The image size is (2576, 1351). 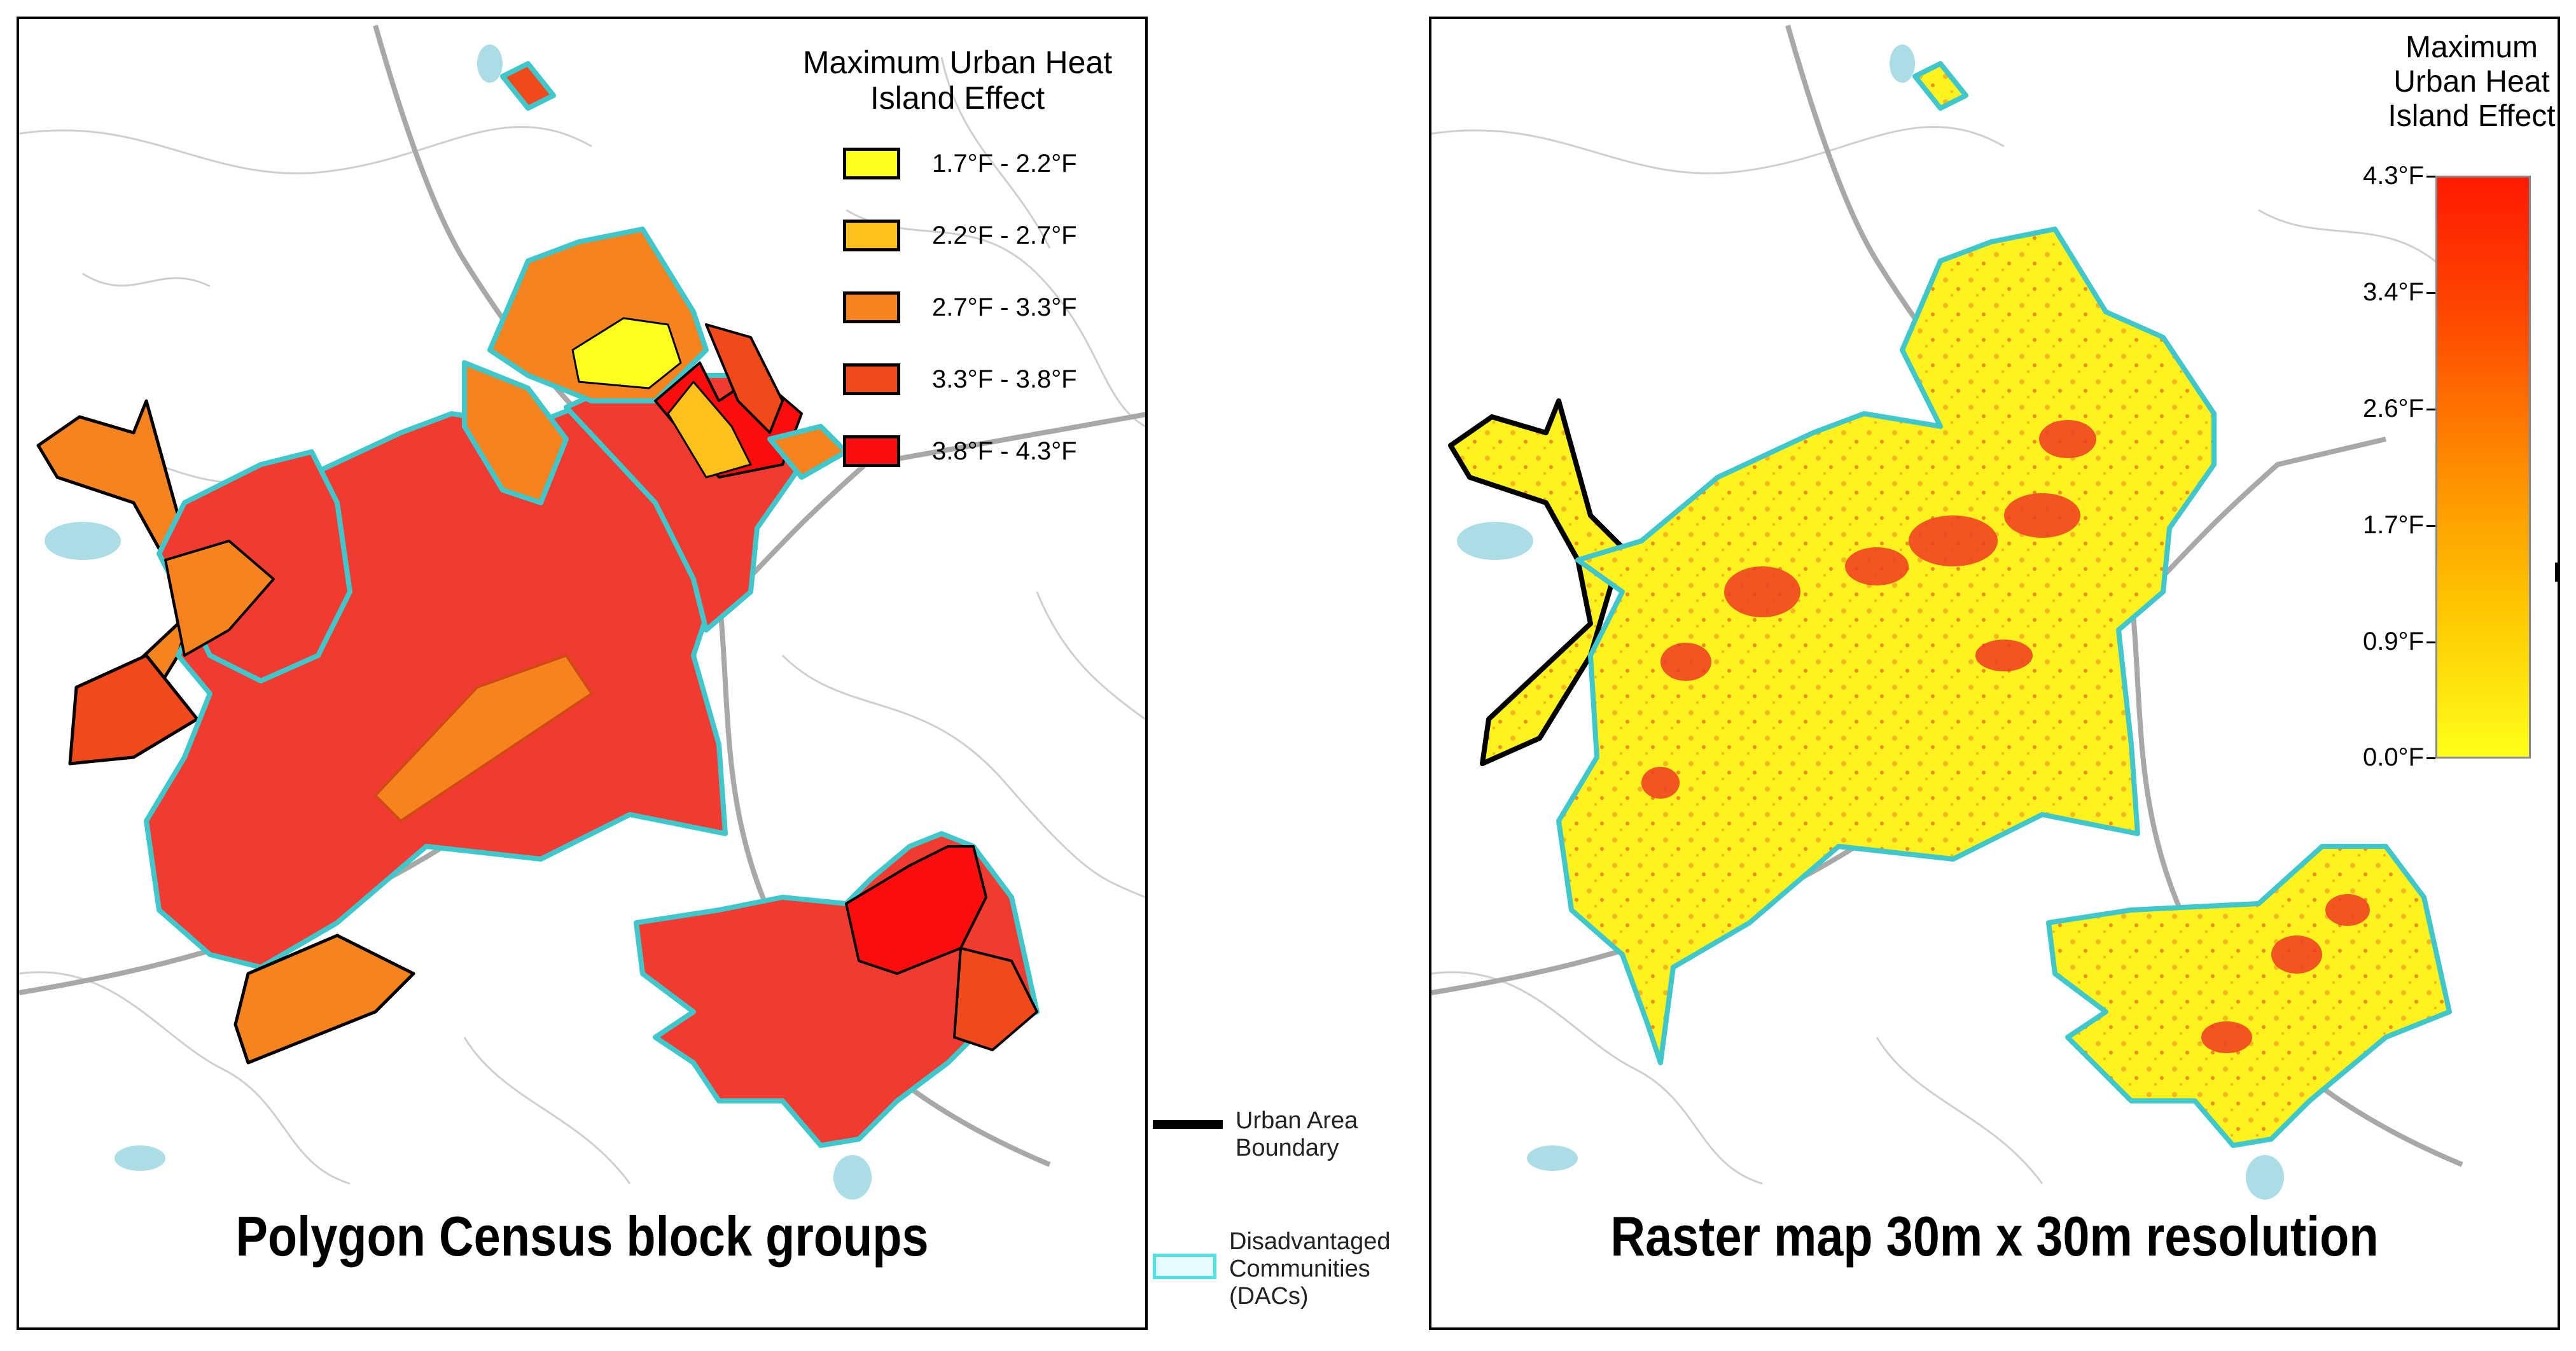 I want to click on raster-legend-title: Maximum Urban Heat Island Effect, so click(x=2462, y=82).